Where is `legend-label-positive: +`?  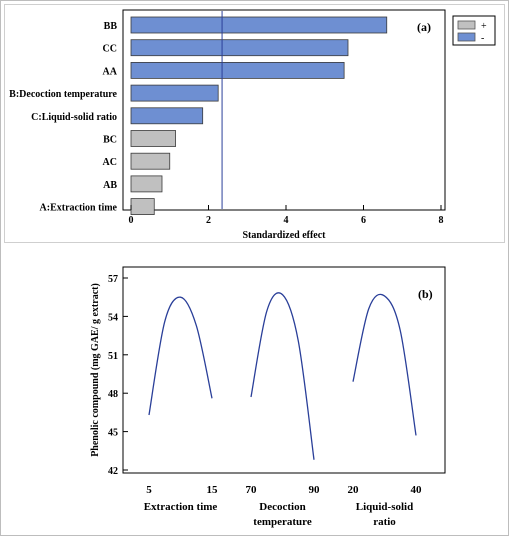
legend-label-positive: + is located at coordinates (484, 26).